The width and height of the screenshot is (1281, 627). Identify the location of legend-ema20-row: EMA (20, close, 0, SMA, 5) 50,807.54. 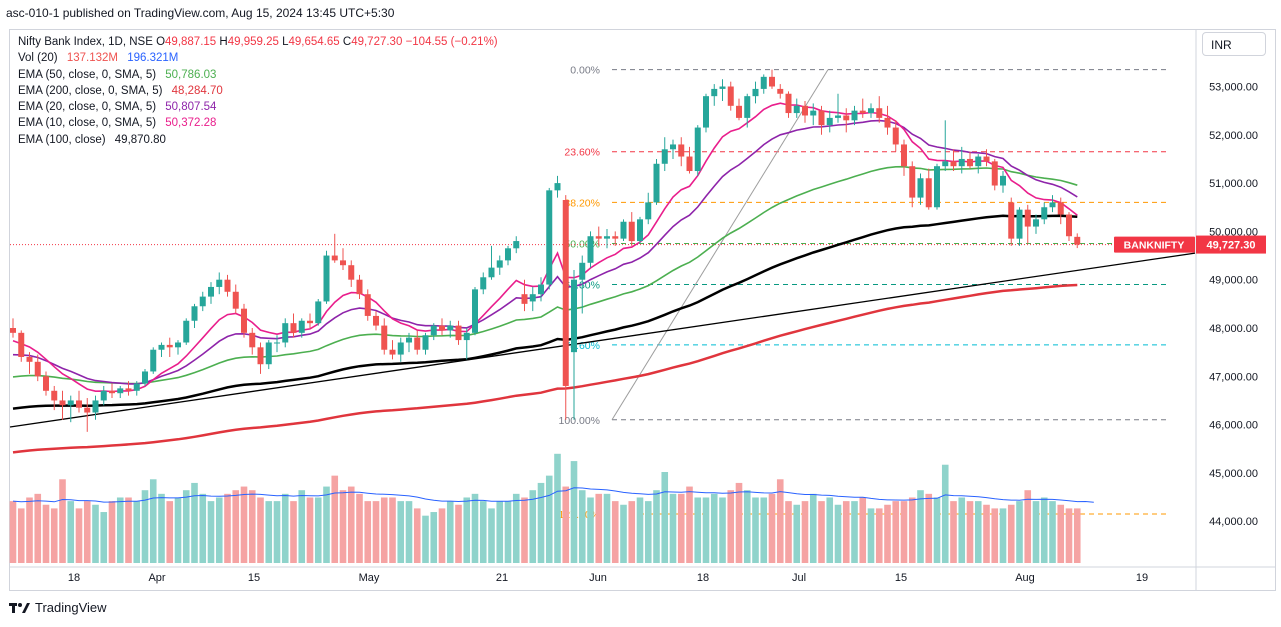
(258, 107).